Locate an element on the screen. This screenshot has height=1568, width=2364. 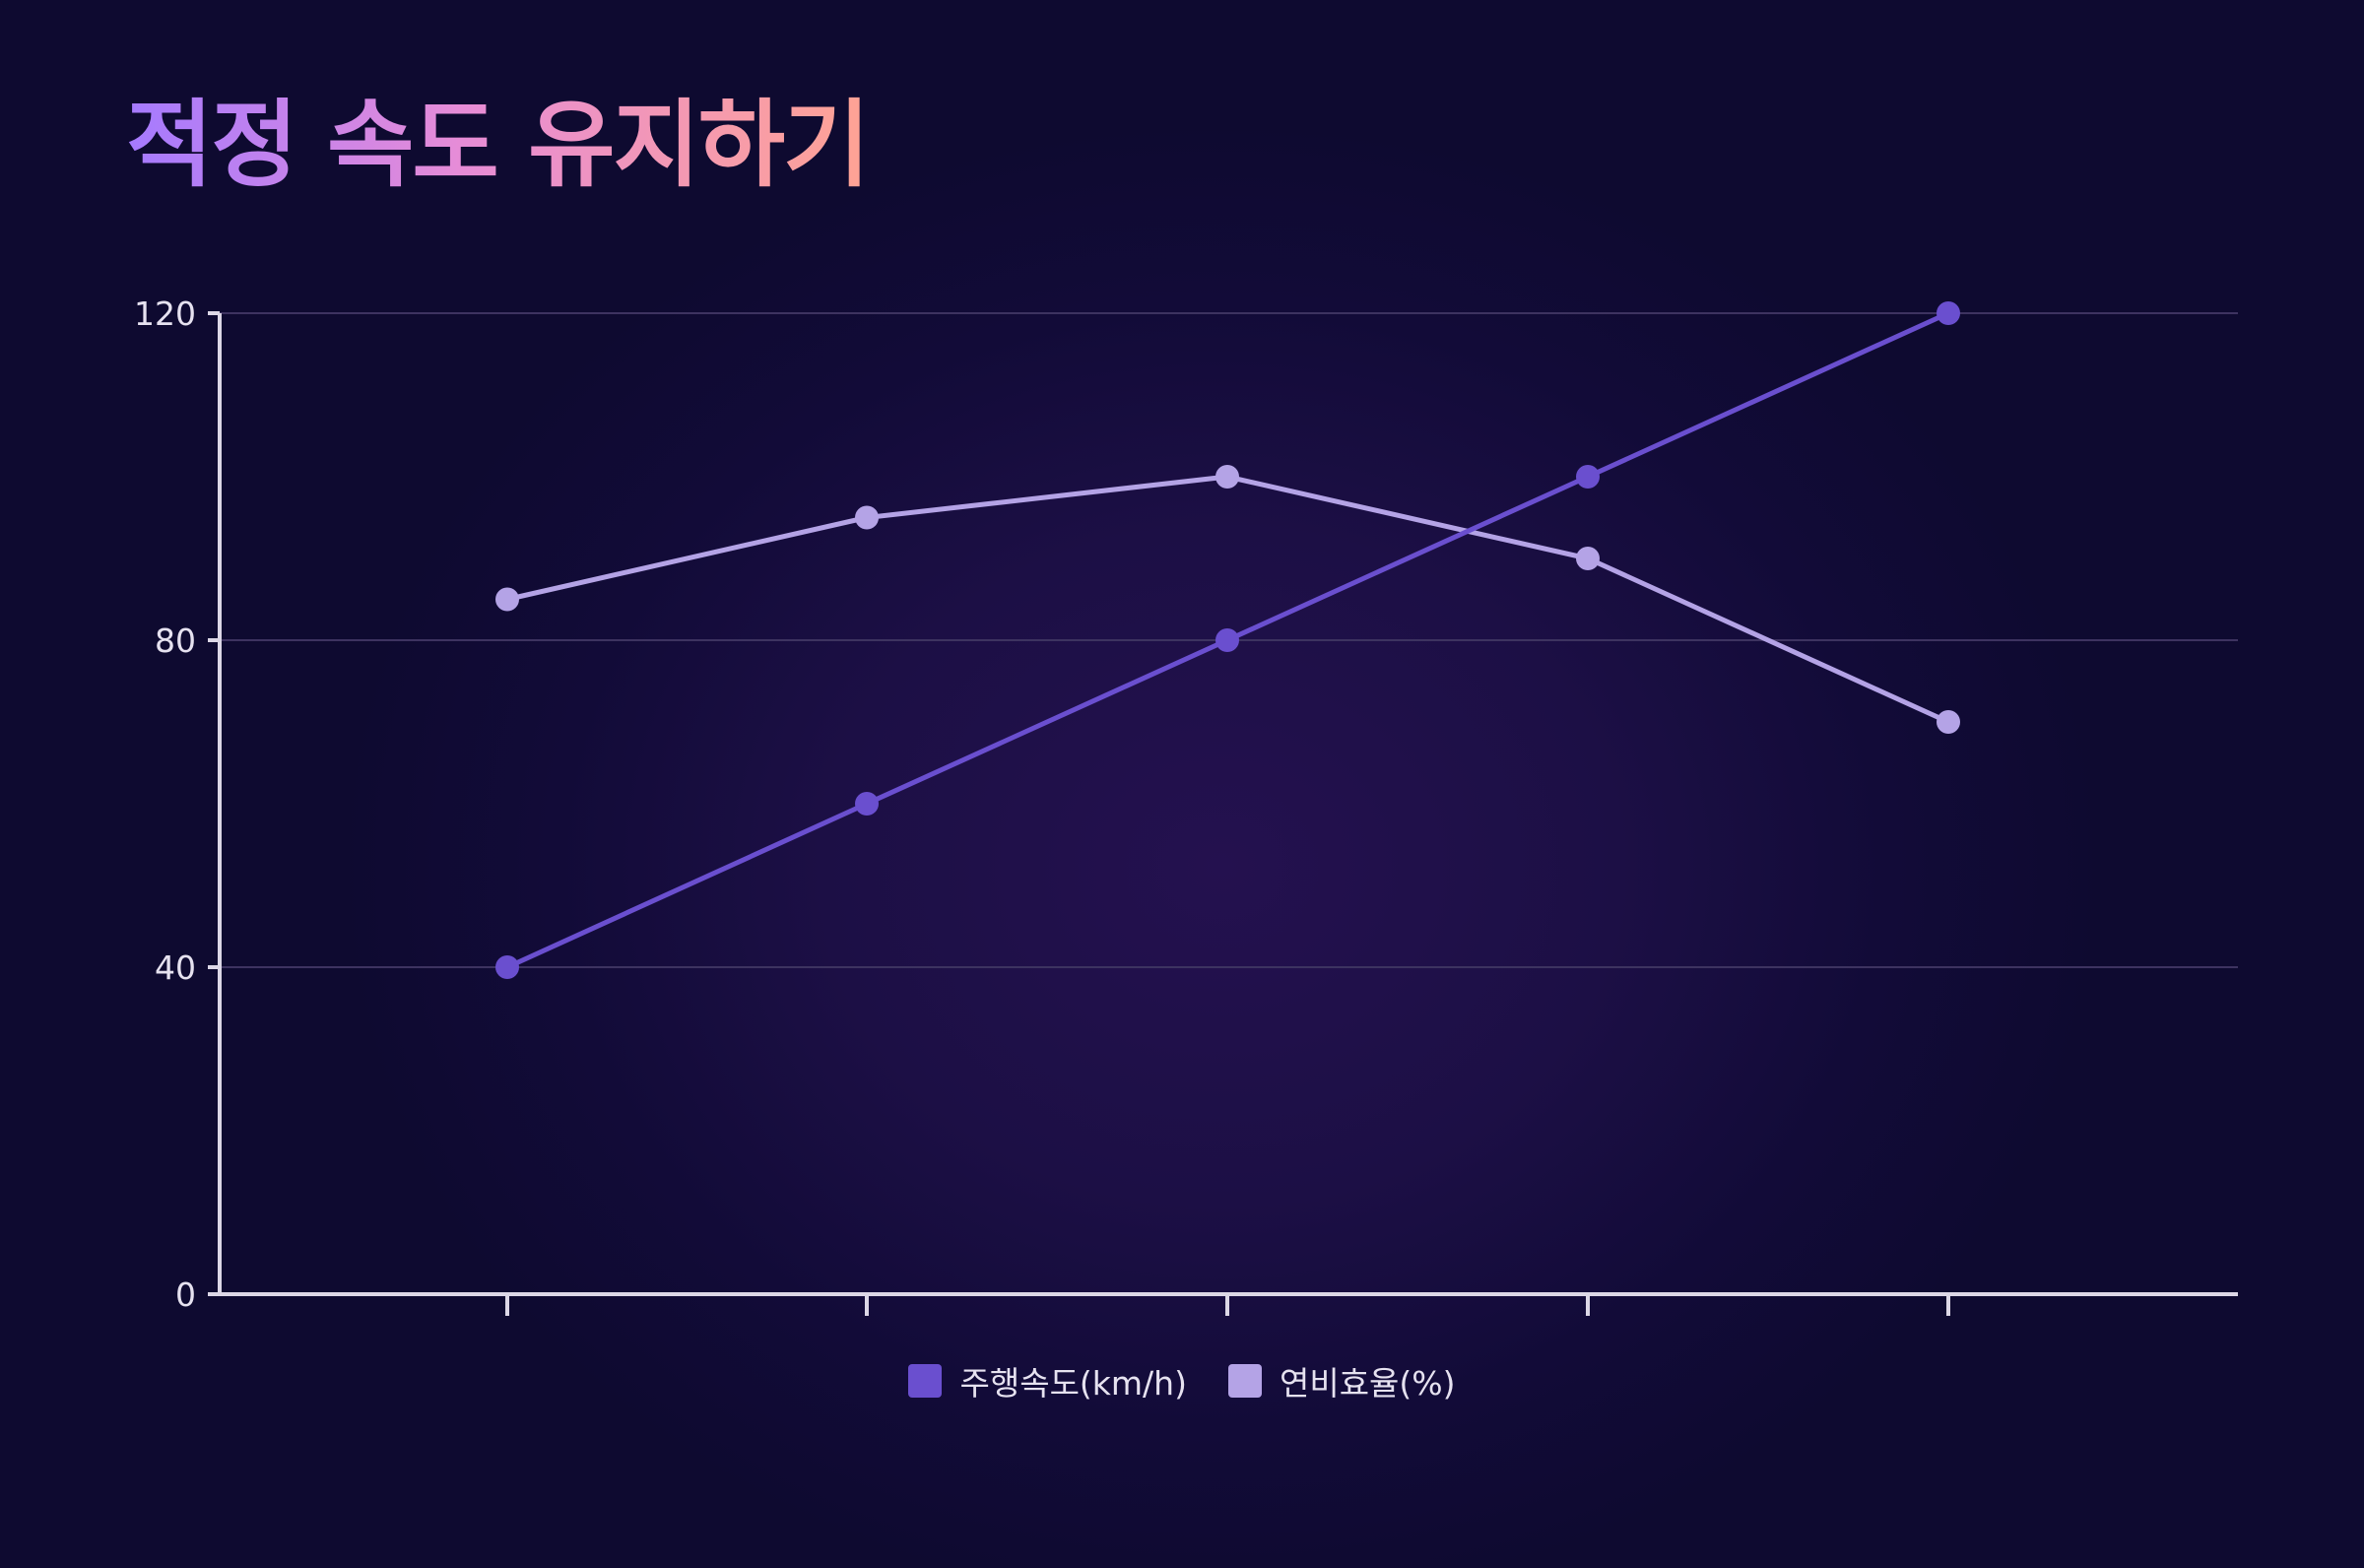
page-title: 적정 속도 유지하기 is located at coordinates (498, 145).